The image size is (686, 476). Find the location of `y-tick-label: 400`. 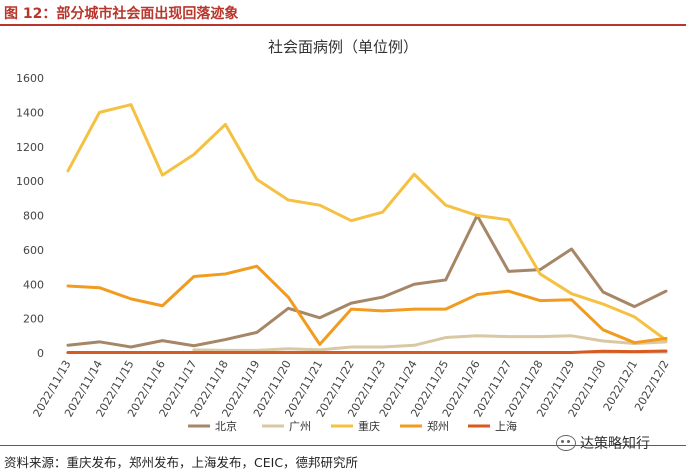

y-tick-label: 400 is located at coordinates (33, 284).